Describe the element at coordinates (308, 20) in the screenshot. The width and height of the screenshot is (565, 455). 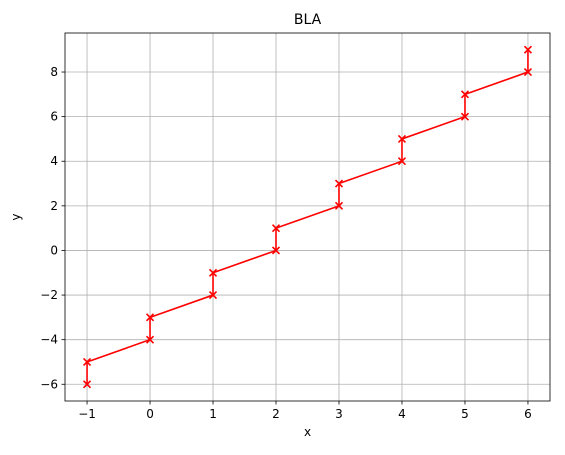
I see `chart-title: BLA` at that location.